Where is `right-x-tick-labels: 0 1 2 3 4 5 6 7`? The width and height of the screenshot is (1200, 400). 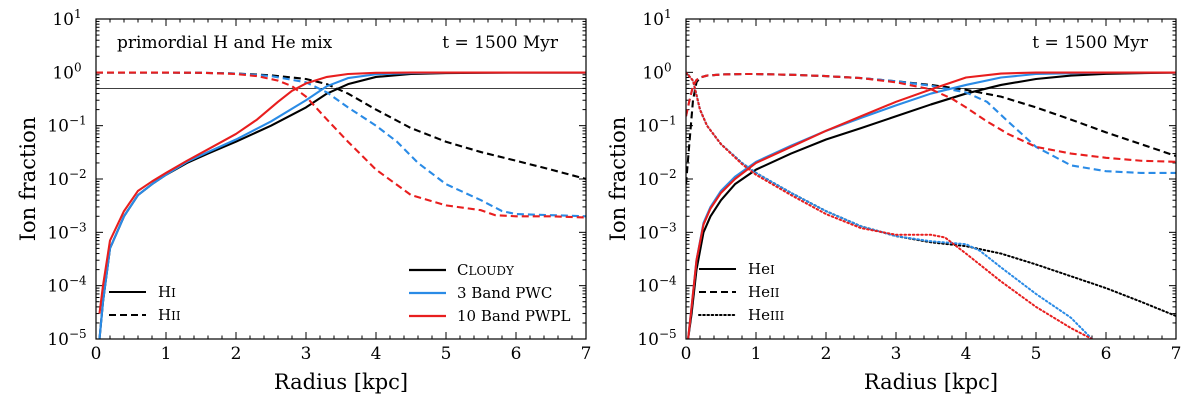 right-x-tick-labels: 0 1 2 3 4 5 6 7 is located at coordinates (931, 354).